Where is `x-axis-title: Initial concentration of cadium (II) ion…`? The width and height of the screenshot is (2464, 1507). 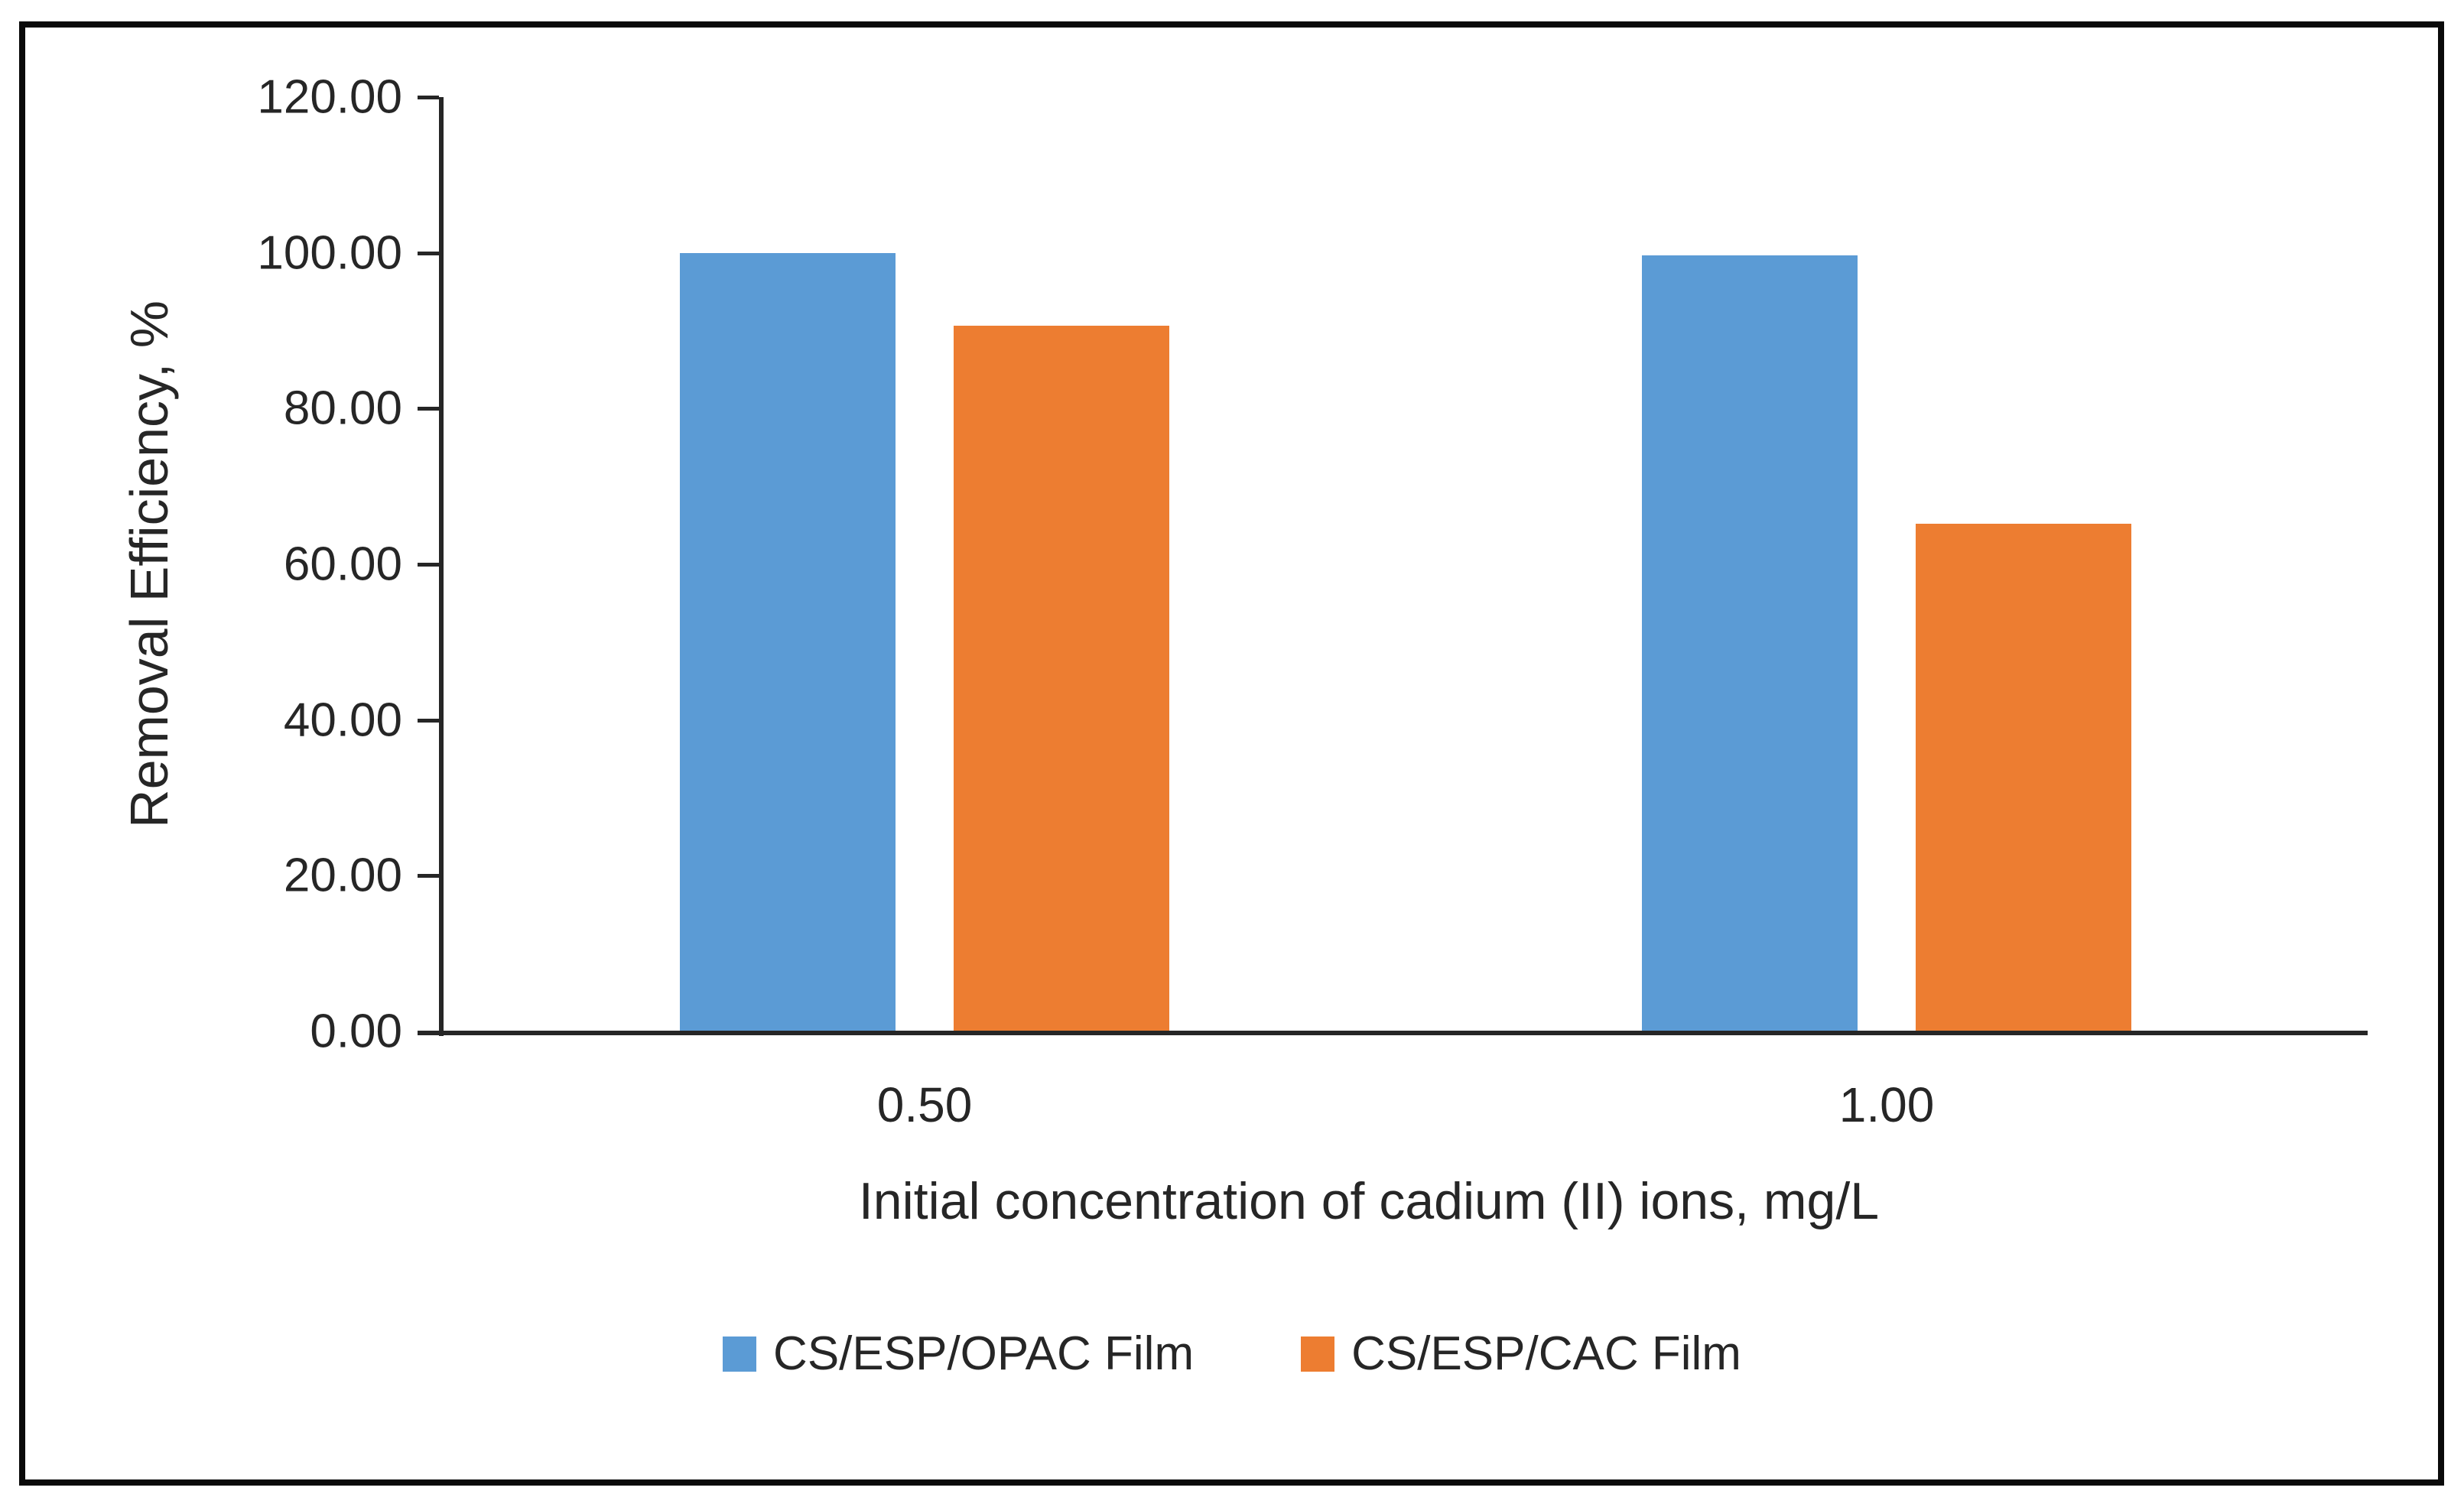 x-axis-title: Initial concentration of cadium (II) ion… is located at coordinates (1369, 1201).